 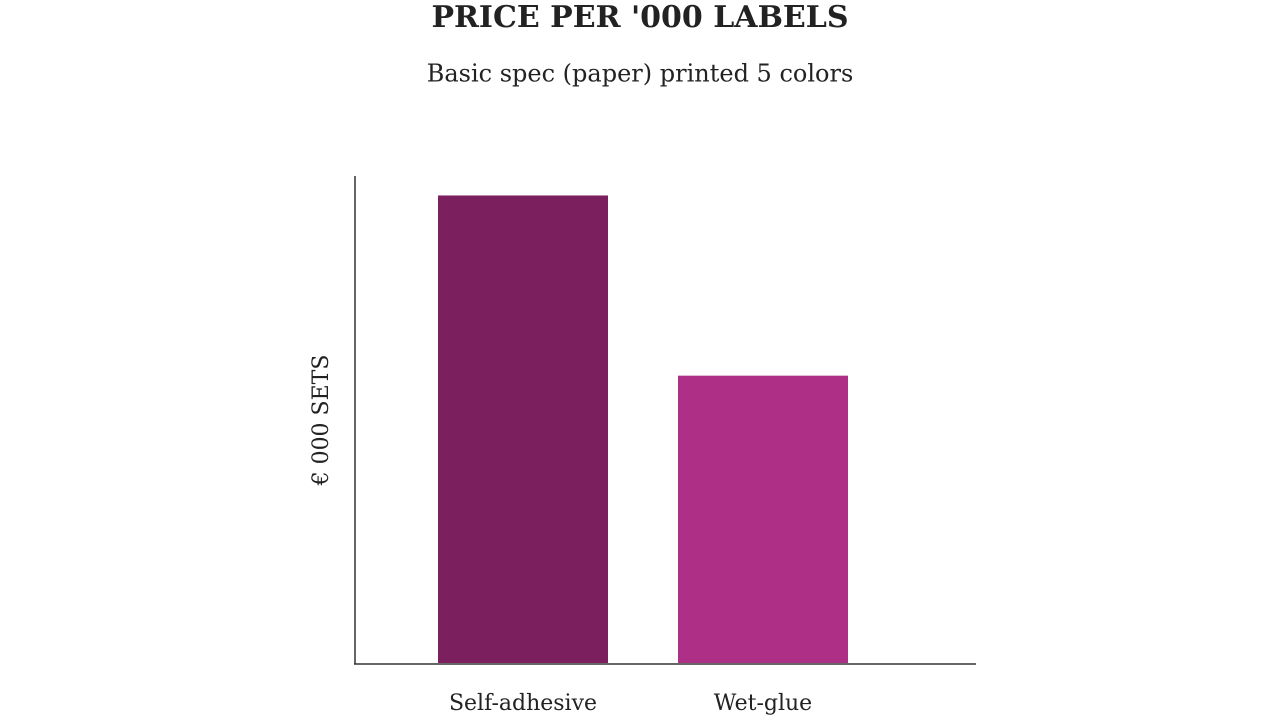 What do you see at coordinates (639, 17) in the screenshot?
I see `chart-title: PRICE PER '000 LABELS` at bounding box center [639, 17].